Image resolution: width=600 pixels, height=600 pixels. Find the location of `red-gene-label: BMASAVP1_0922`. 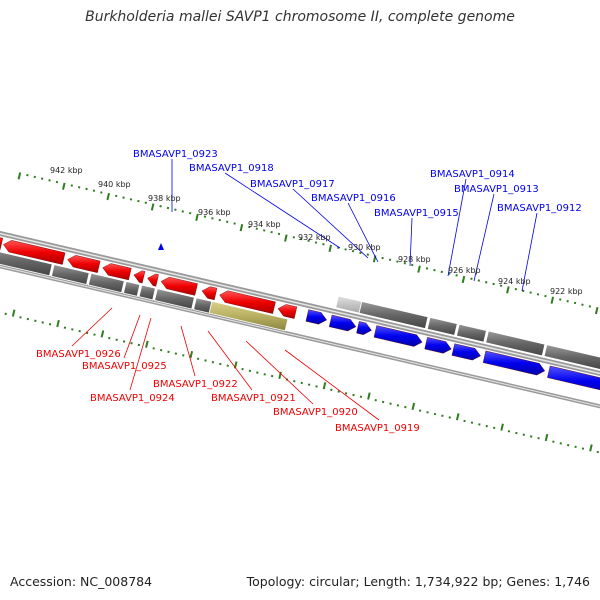

red-gene-label: BMASAVP1_0922 is located at coordinates (195, 384).